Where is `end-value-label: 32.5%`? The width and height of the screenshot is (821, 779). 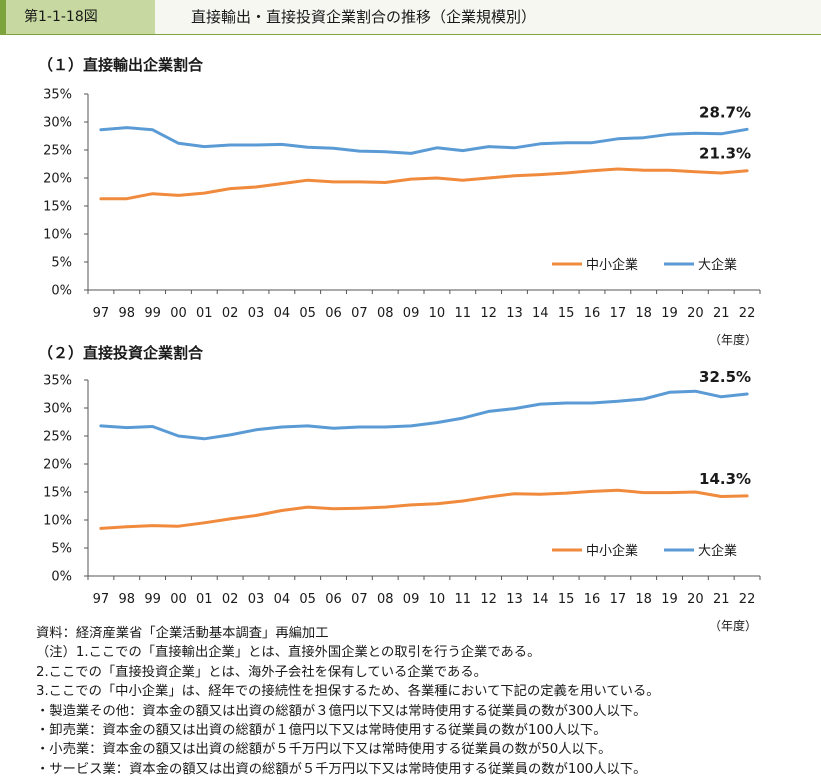
end-value-label: 32.5% is located at coordinates (725, 377).